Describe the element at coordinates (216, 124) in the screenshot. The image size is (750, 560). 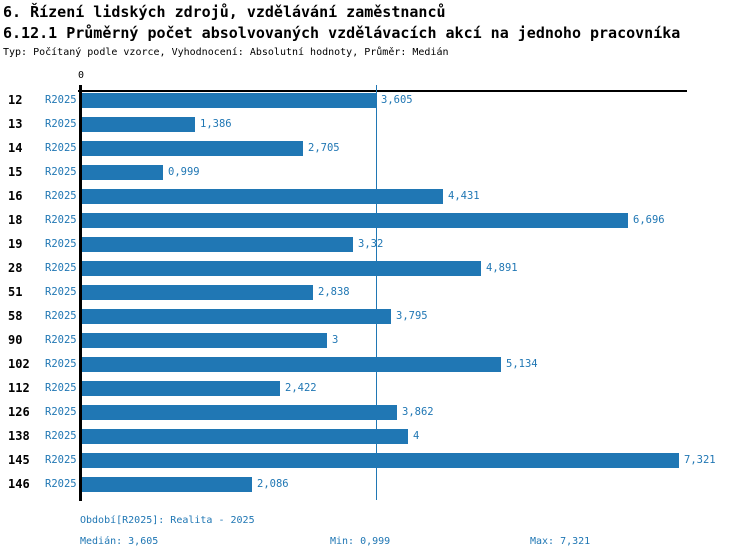
I see `bar-value-label: 1,386` at that location.